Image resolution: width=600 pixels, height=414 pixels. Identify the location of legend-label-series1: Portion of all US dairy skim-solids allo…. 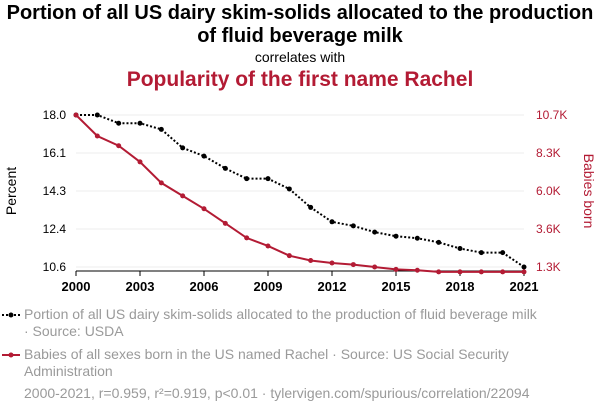
(280, 322).